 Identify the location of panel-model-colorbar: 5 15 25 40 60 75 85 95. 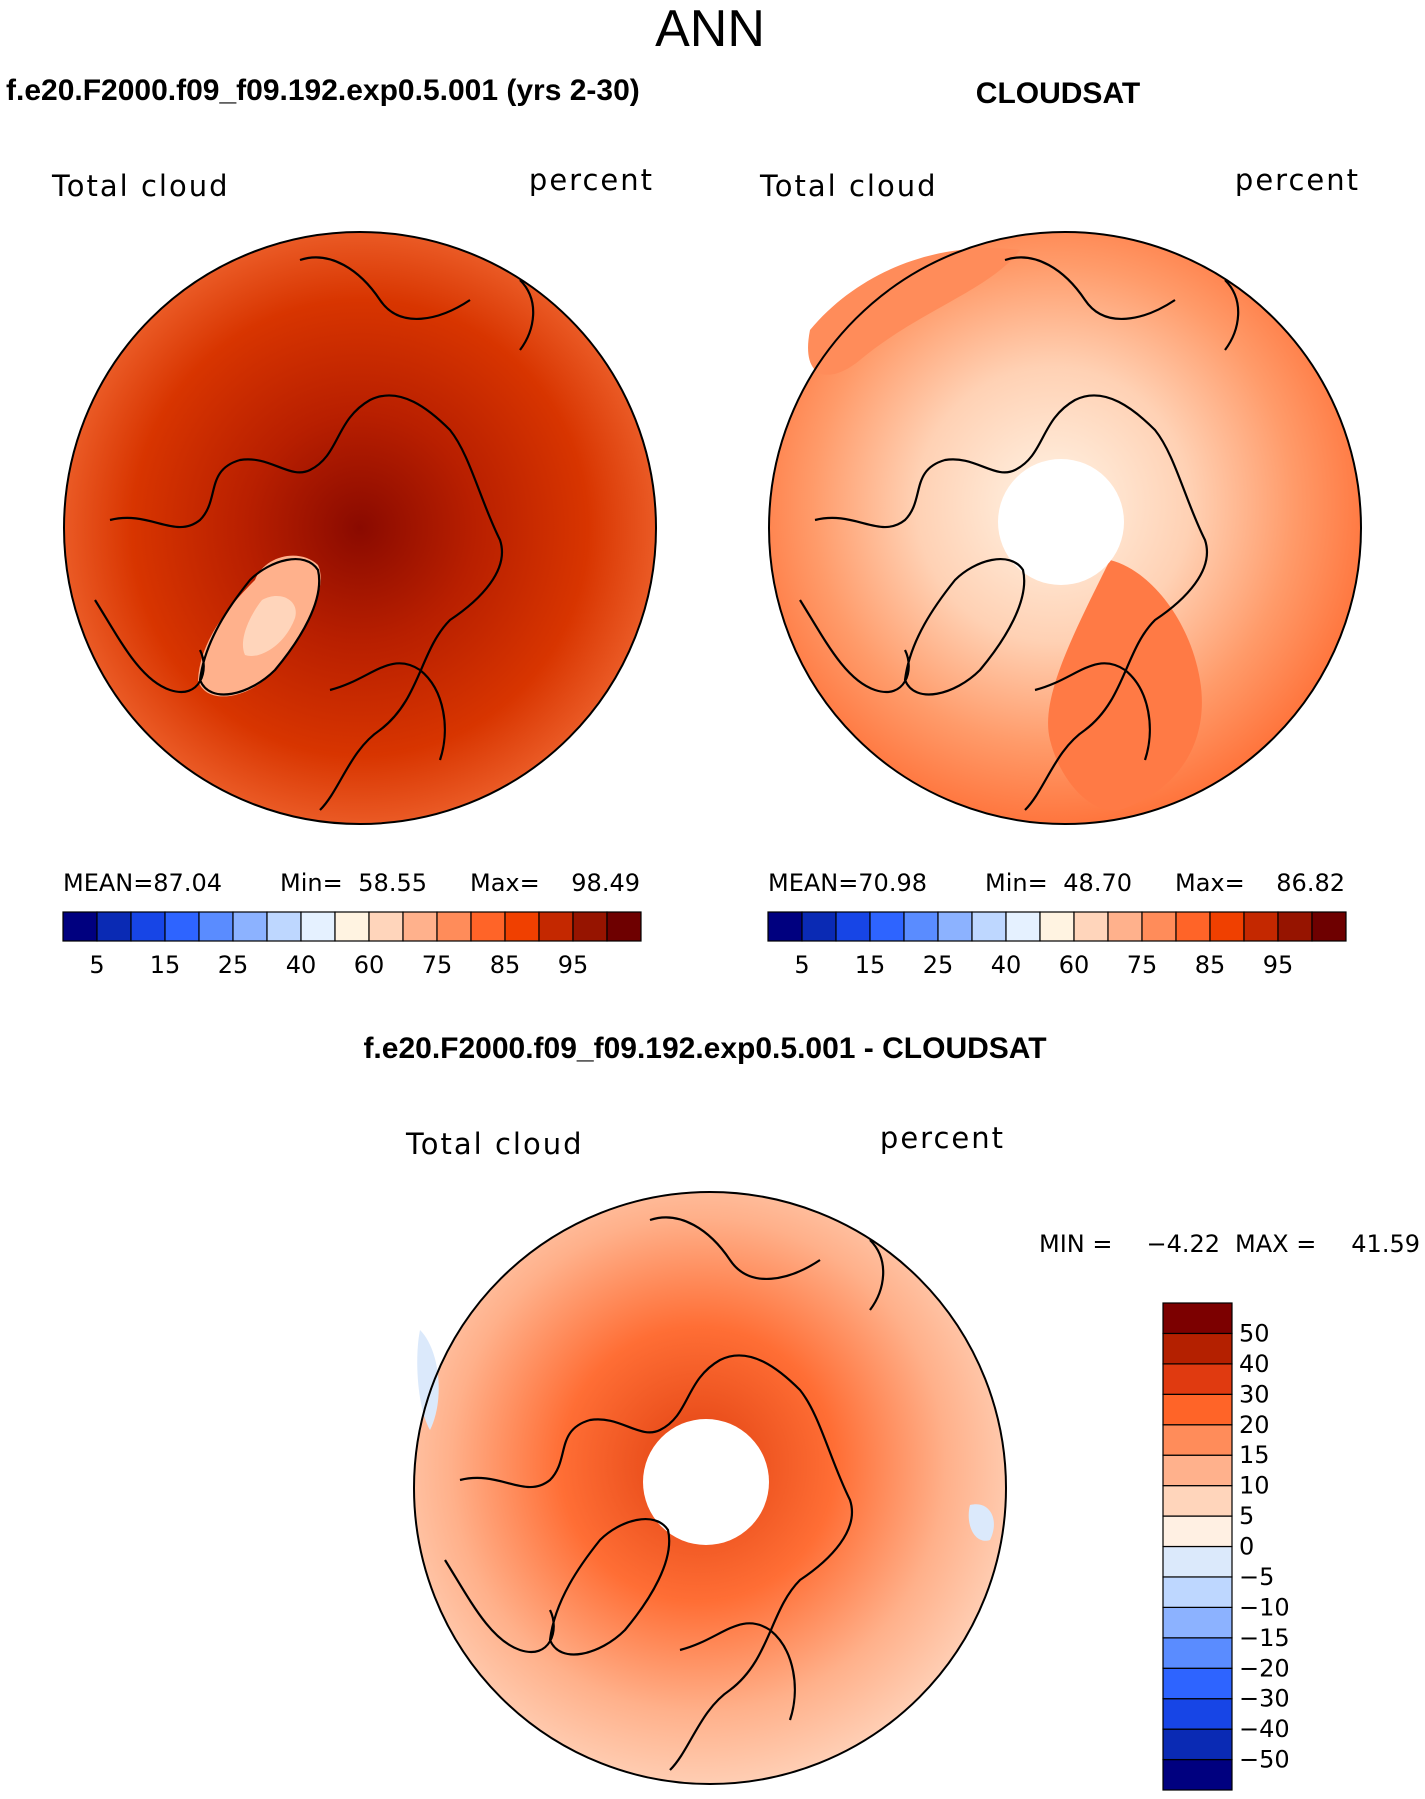
(352, 945).